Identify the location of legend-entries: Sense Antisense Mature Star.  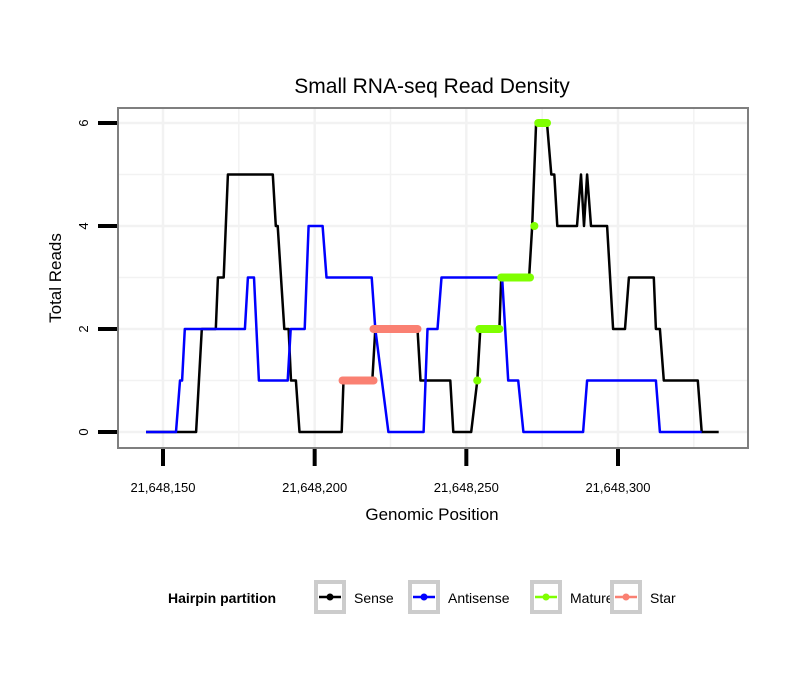
(495, 597).